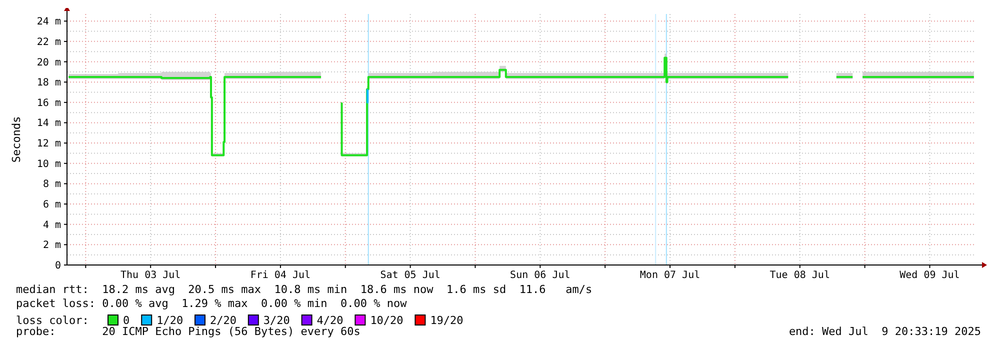  I want to click on x-tick-label: Thu 03 Jul, so click(150, 275).